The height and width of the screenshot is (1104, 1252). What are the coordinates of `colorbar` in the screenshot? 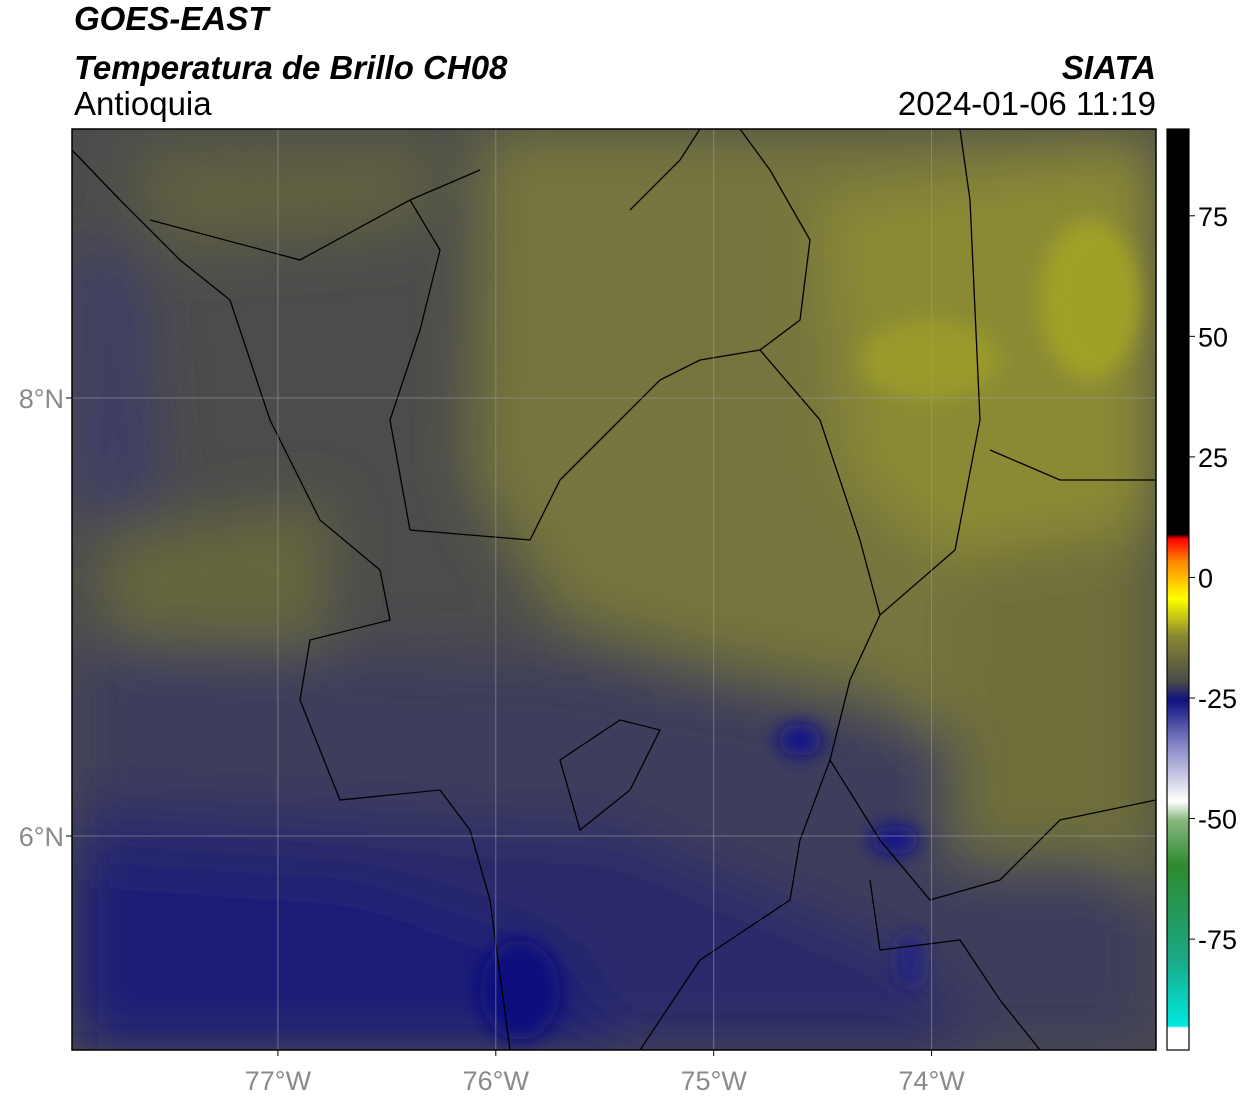 It's located at (1178, 589).